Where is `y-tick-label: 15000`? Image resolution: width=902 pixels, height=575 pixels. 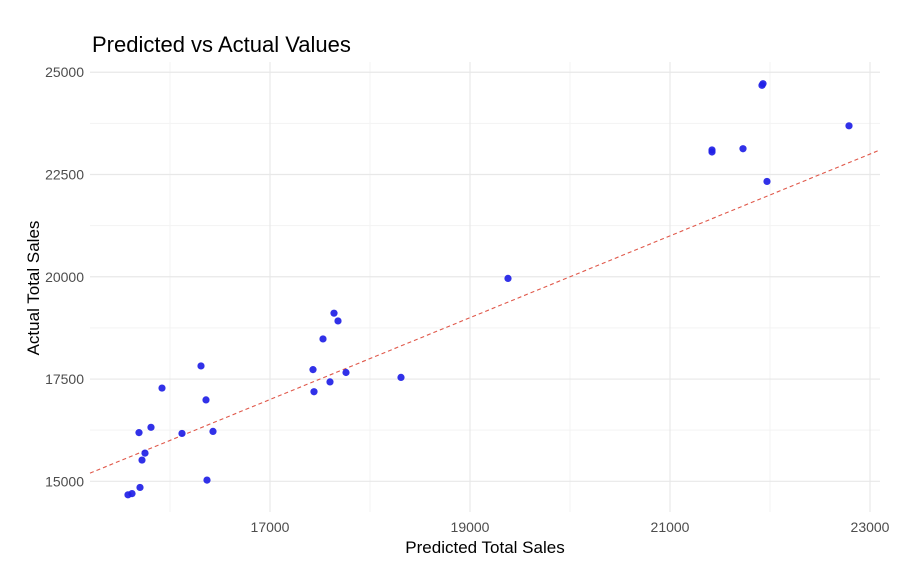
y-tick-label: 15000 is located at coordinates (64, 481).